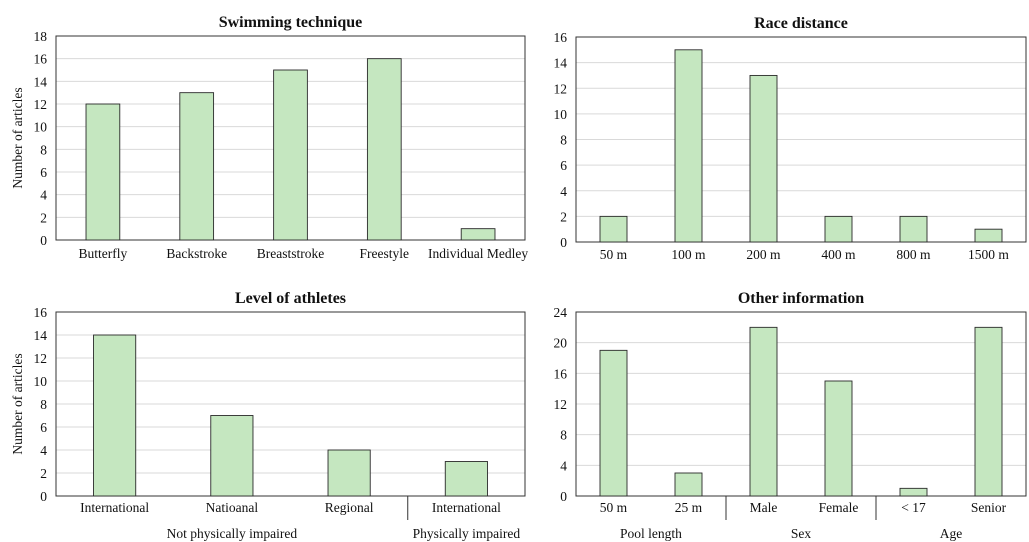 The width and height of the screenshot is (1029, 542). What do you see at coordinates (103, 253) in the screenshot?
I see `x-tick-label: Butterfly` at bounding box center [103, 253].